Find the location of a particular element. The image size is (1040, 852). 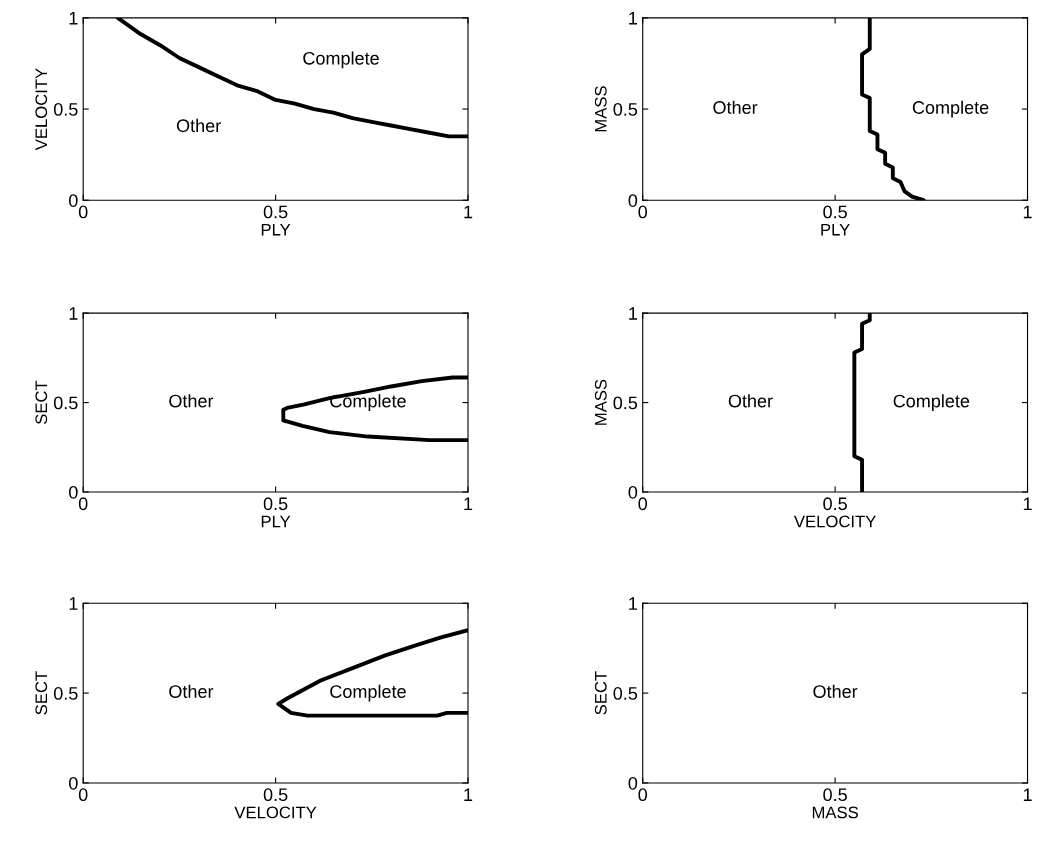

x-axis-title: MASS is located at coordinates (835, 812).